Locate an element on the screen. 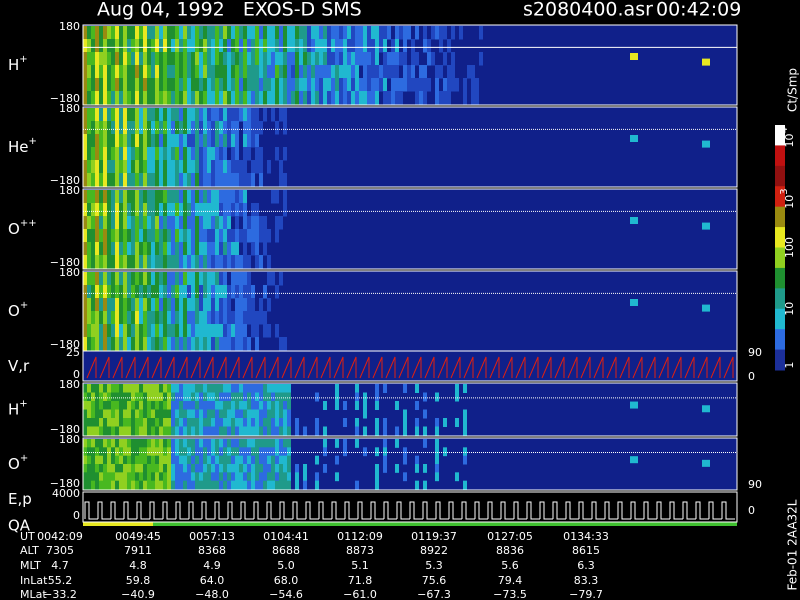 The height and width of the screenshot is (600, 800). sawtooth is located at coordinates (403, 367).